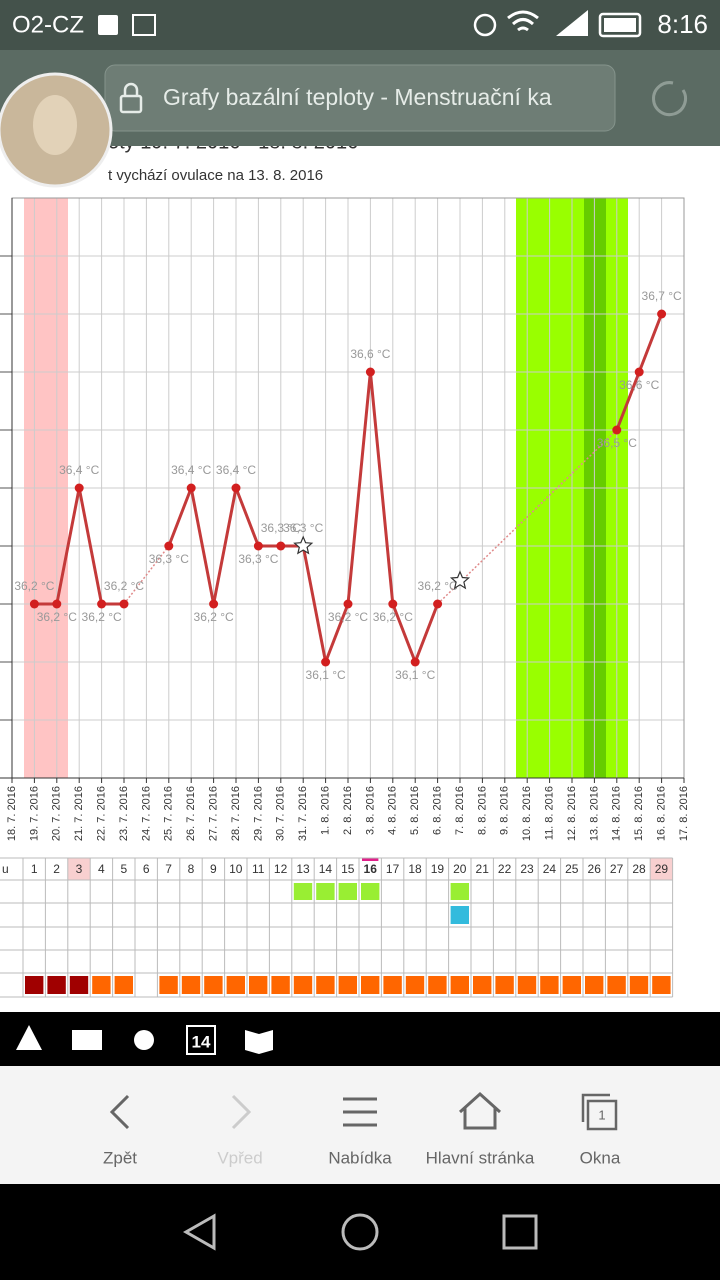  Describe the element at coordinates (460, 810) in the screenshot. I see `x-tick-label: 7. 8. 2016` at that location.